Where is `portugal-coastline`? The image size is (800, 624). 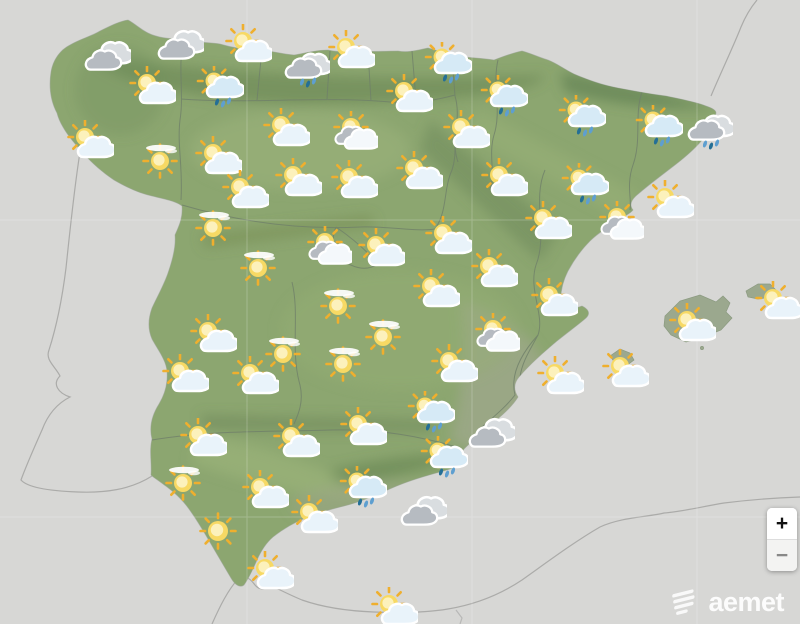 portugal-coastline is located at coordinates (86, 322).